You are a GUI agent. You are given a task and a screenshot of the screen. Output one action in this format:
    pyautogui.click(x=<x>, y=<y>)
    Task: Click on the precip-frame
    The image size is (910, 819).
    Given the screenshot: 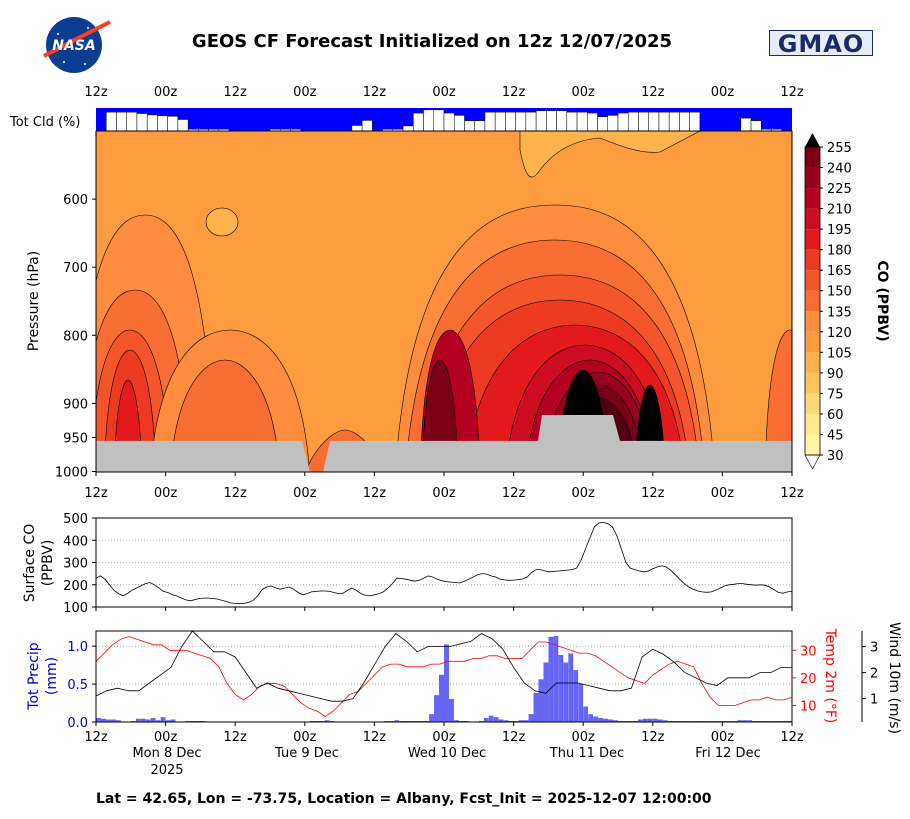 What is the action you would take?
    pyautogui.click(x=444, y=676)
    